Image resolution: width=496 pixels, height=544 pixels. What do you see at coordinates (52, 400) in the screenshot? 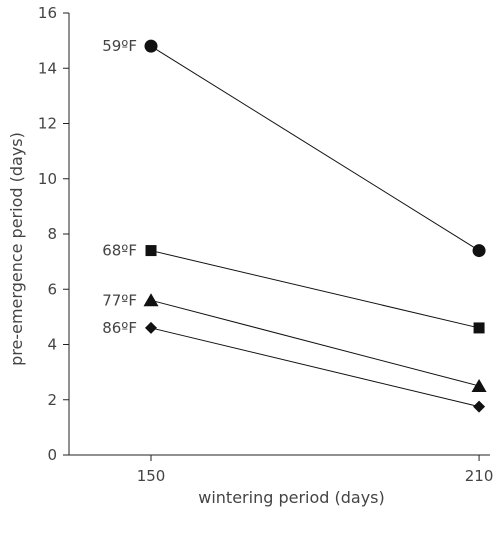
I see `y-tick-label: 2` at bounding box center [52, 400].